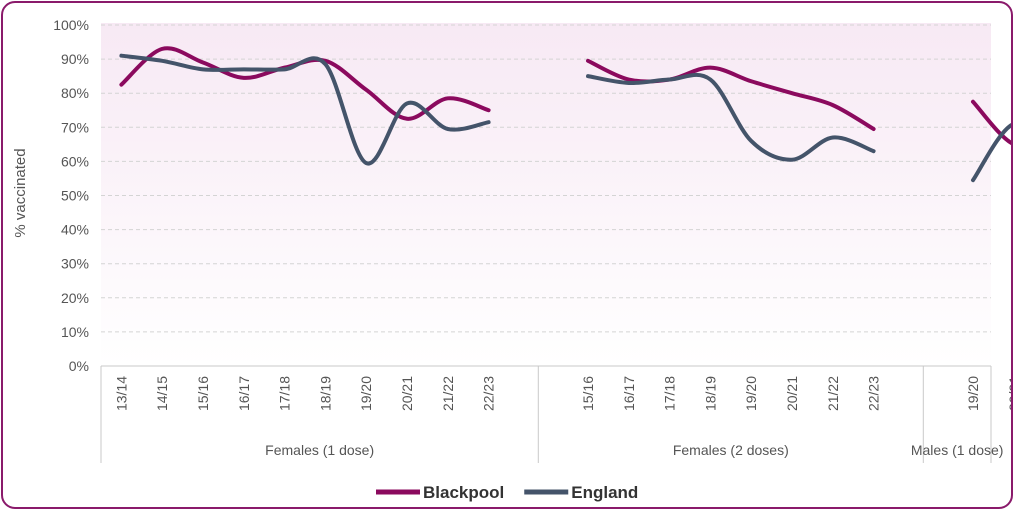 The width and height of the screenshot is (1014, 510). I want to click on x-tick-label: 13/14, so click(121, 393).